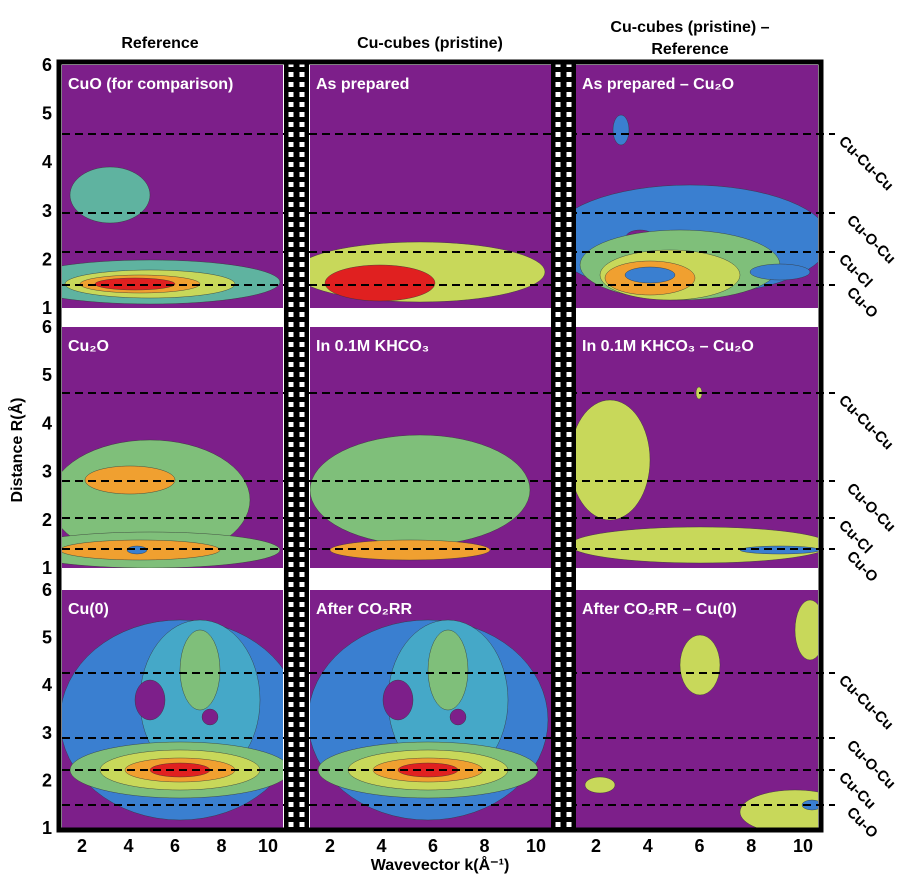  I want to click on panel: In 0.1M KHCO₃ – Cu₂O, so click(697, 447).